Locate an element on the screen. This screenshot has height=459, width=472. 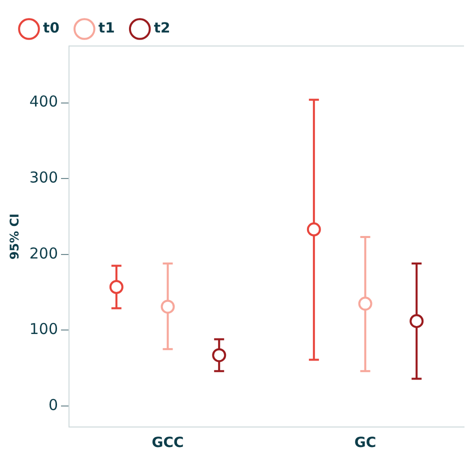
legend-label: t1 is located at coordinates (106, 28).